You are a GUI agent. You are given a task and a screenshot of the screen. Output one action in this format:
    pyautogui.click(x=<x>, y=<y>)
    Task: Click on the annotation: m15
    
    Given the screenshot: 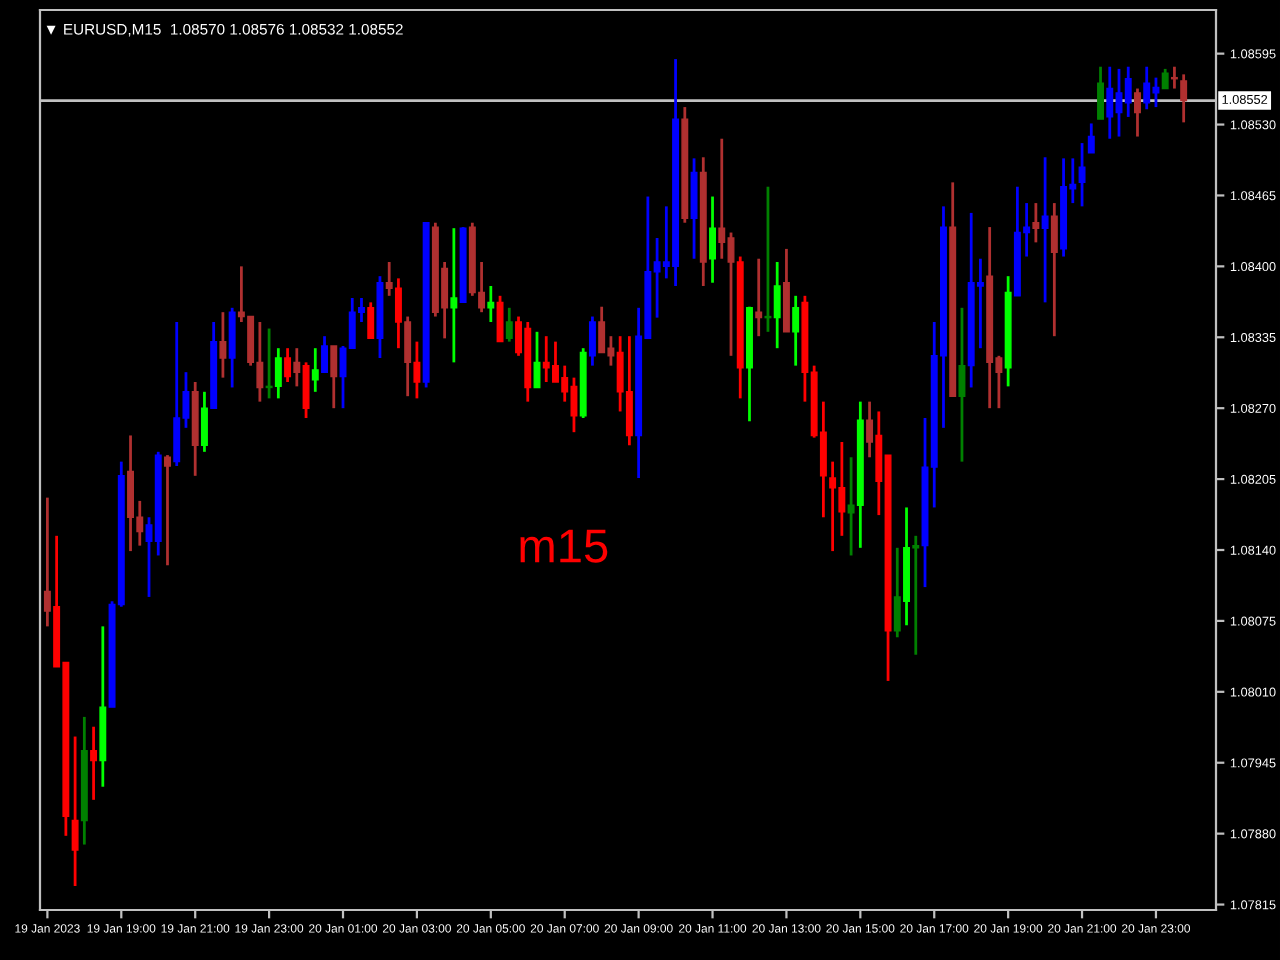 What is the action you would take?
    pyautogui.click(x=564, y=546)
    